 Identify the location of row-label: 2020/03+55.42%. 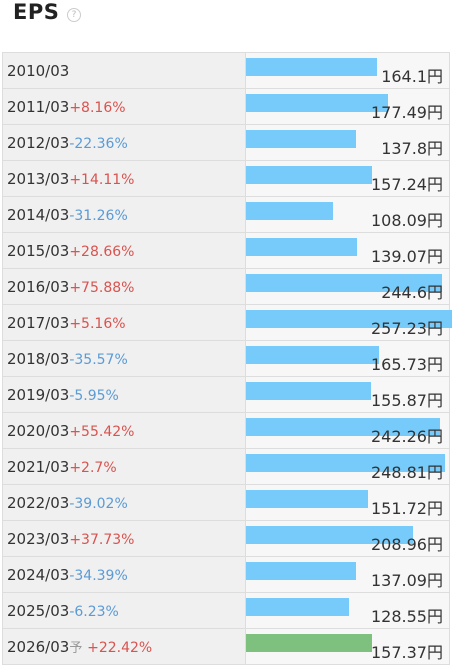
(124, 430).